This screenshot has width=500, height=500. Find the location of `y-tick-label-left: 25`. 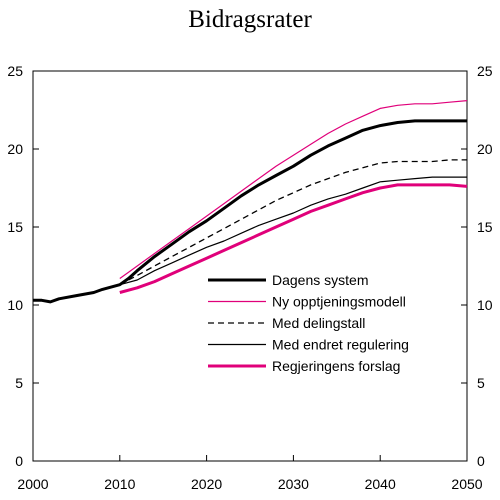

y-tick-label-left: 25 is located at coordinates (15, 71).